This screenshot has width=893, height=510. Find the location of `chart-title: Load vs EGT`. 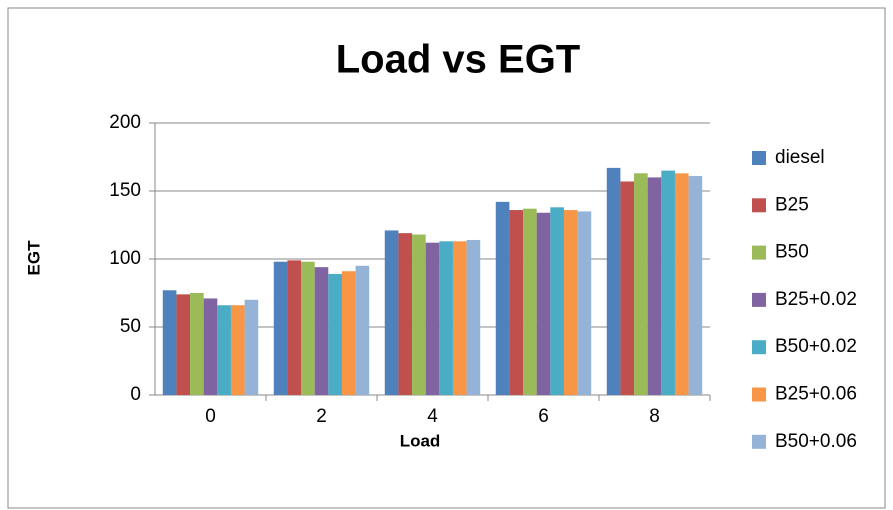

chart-title: Load vs EGT is located at coordinates (458, 60).